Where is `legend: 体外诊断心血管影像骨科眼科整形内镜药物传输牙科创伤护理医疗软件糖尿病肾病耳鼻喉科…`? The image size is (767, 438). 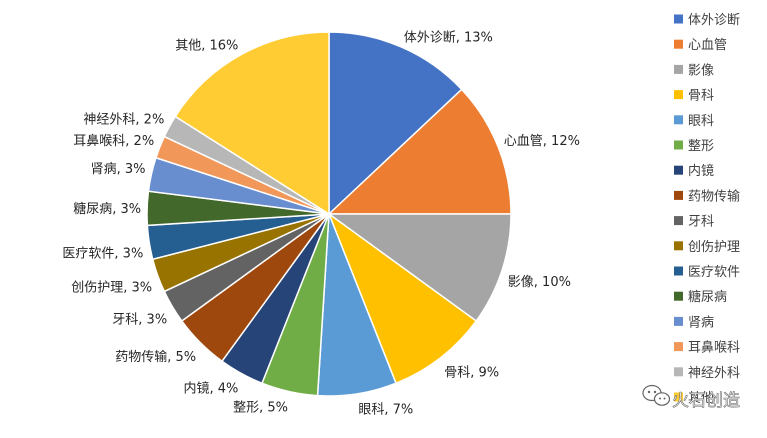 legend: 体外诊断心血管影像骨科眼科整形内镜药物传输牙科创伤护理医疗软件糖尿病肾病耳鼻喉科… is located at coordinates (707, 209).